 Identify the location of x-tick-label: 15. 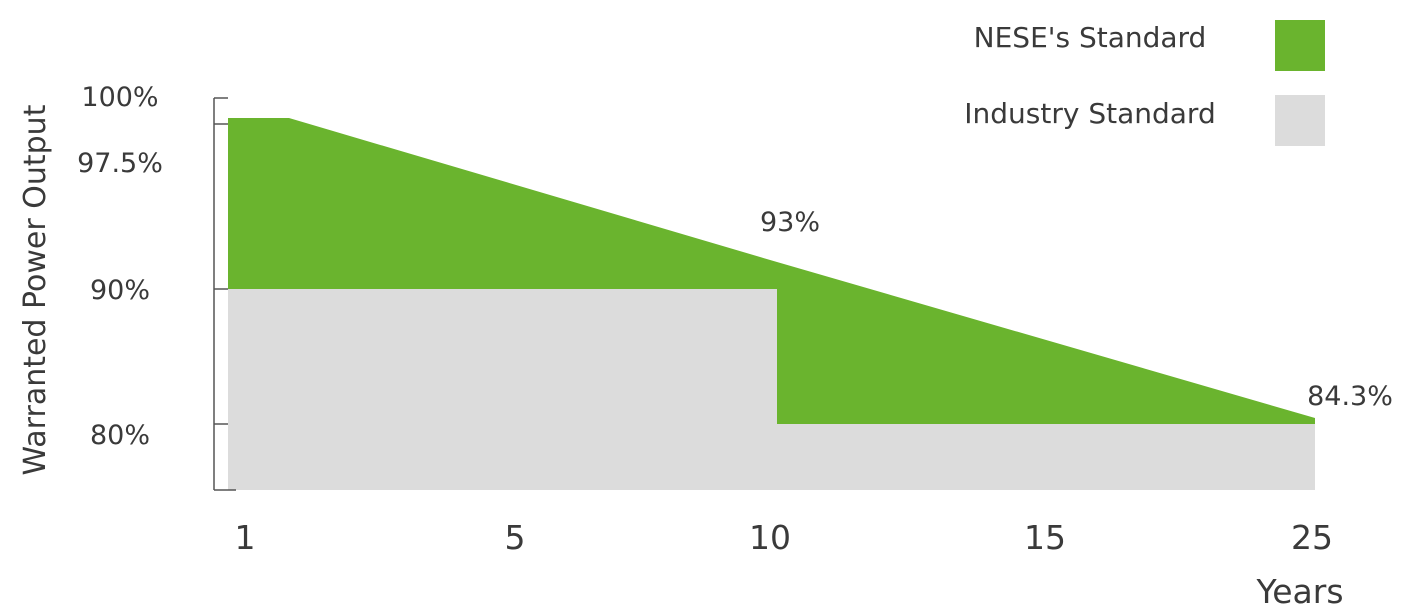
(1045, 537).